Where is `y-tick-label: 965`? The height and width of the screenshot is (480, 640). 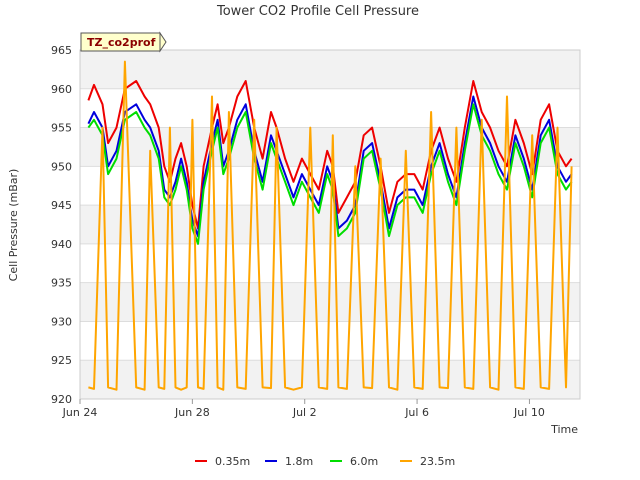
y-tick-label: 965 is located at coordinates (61, 50).